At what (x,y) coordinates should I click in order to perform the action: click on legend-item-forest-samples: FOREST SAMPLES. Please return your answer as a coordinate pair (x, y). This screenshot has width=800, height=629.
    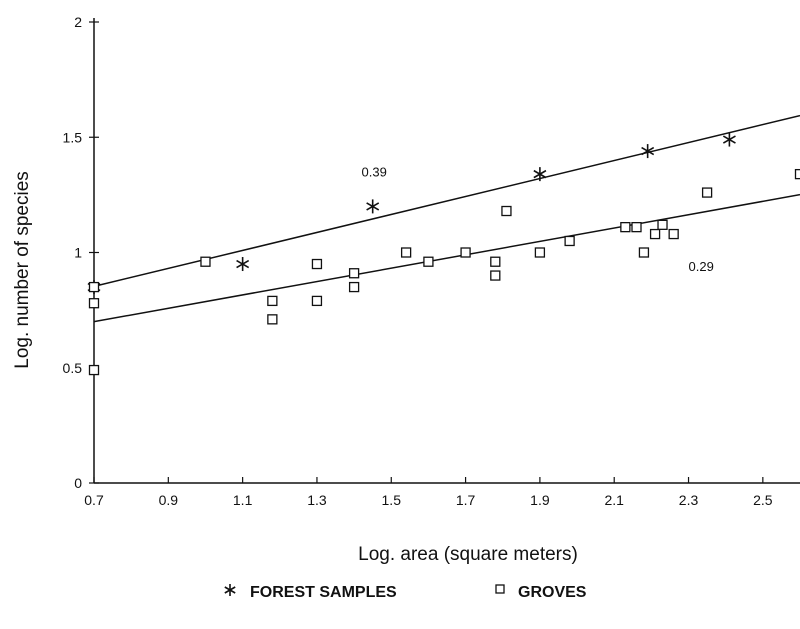
    Looking at the image, I should click on (310, 592).